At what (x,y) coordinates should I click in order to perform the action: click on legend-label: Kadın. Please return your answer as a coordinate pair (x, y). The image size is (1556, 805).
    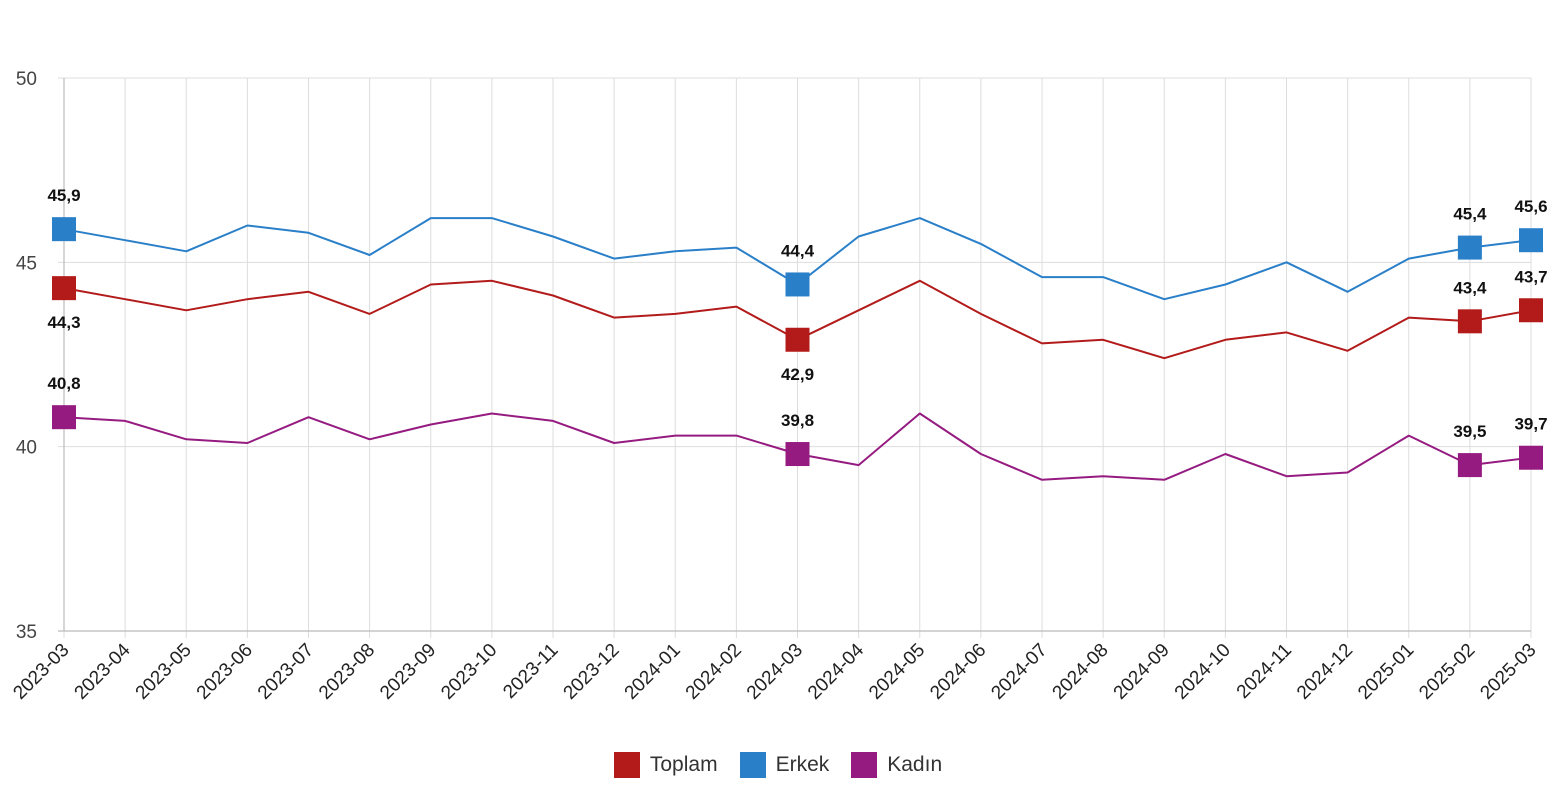
    Looking at the image, I should click on (915, 764).